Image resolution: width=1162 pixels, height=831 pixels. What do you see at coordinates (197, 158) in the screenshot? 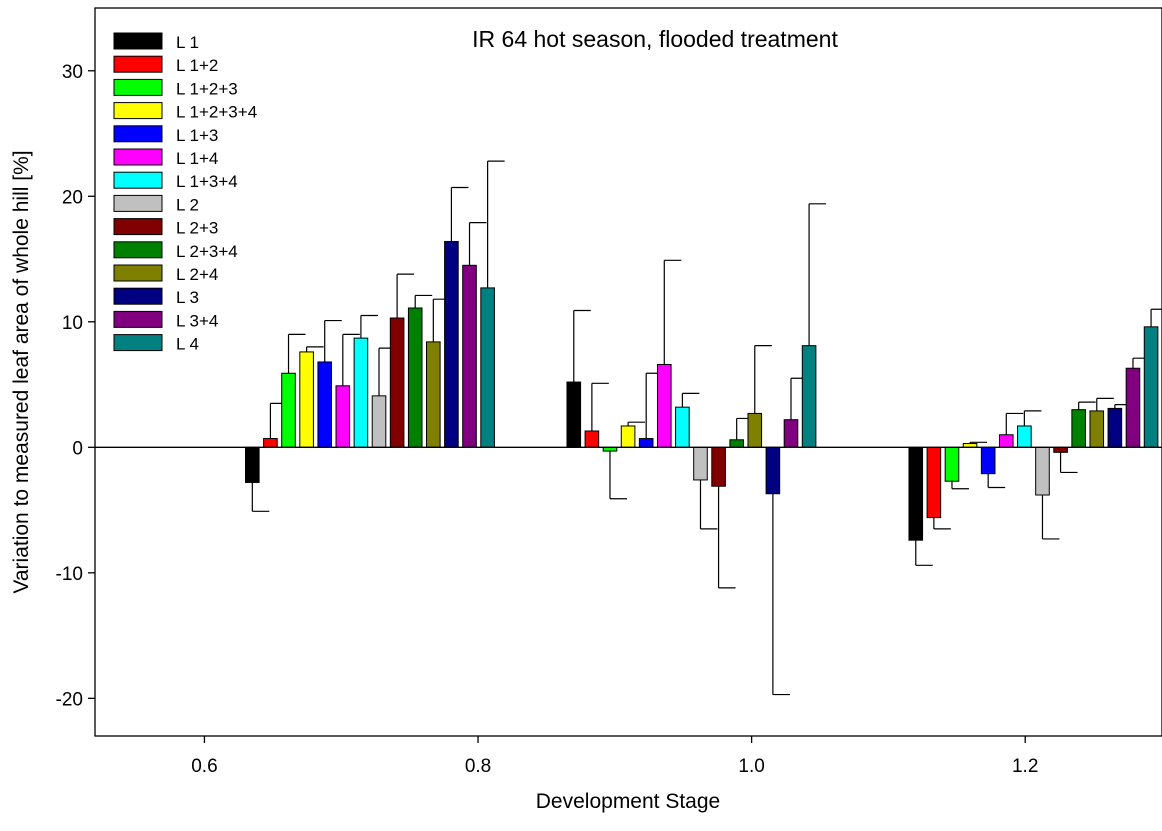
I see `legend-label: L 1+4` at bounding box center [197, 158].